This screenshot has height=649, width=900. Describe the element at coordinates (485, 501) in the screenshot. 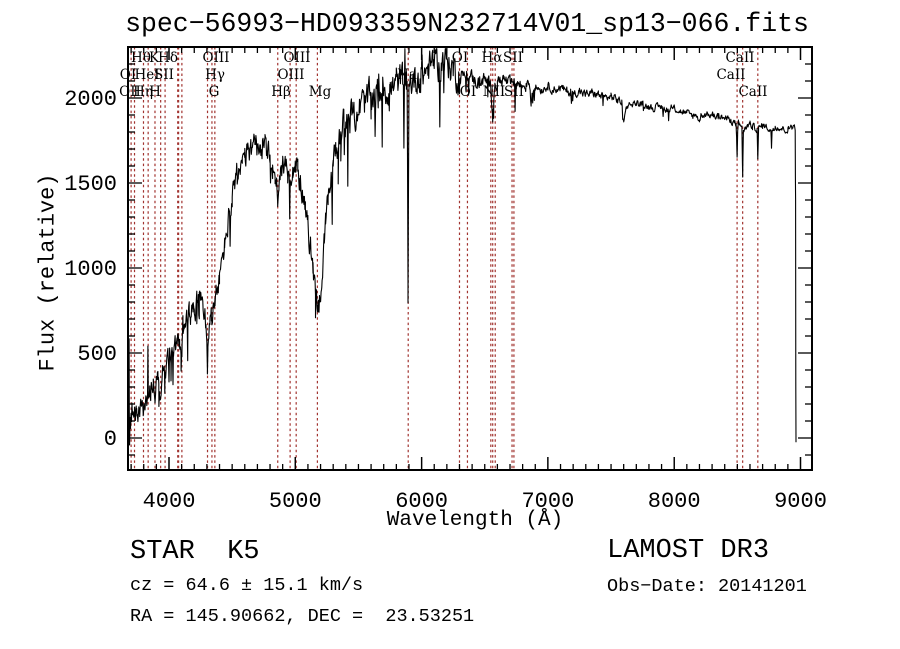

I see `x-tick-labels: 4000 5000 6000 7000 8000 9000` at that location.